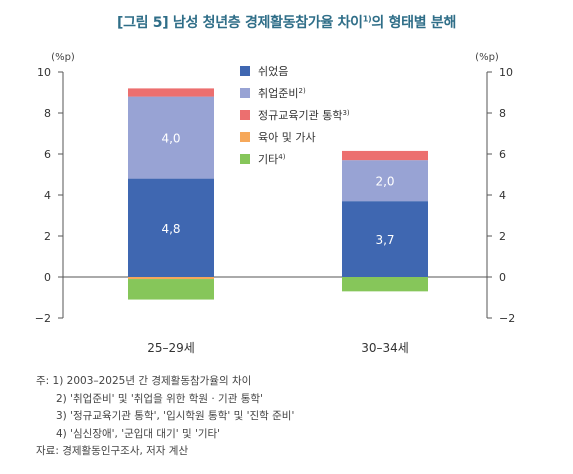  Describe the element at coordinates (63, 57) in the screenshot. I see `y-axis-left-unit: (%p)` at that location.